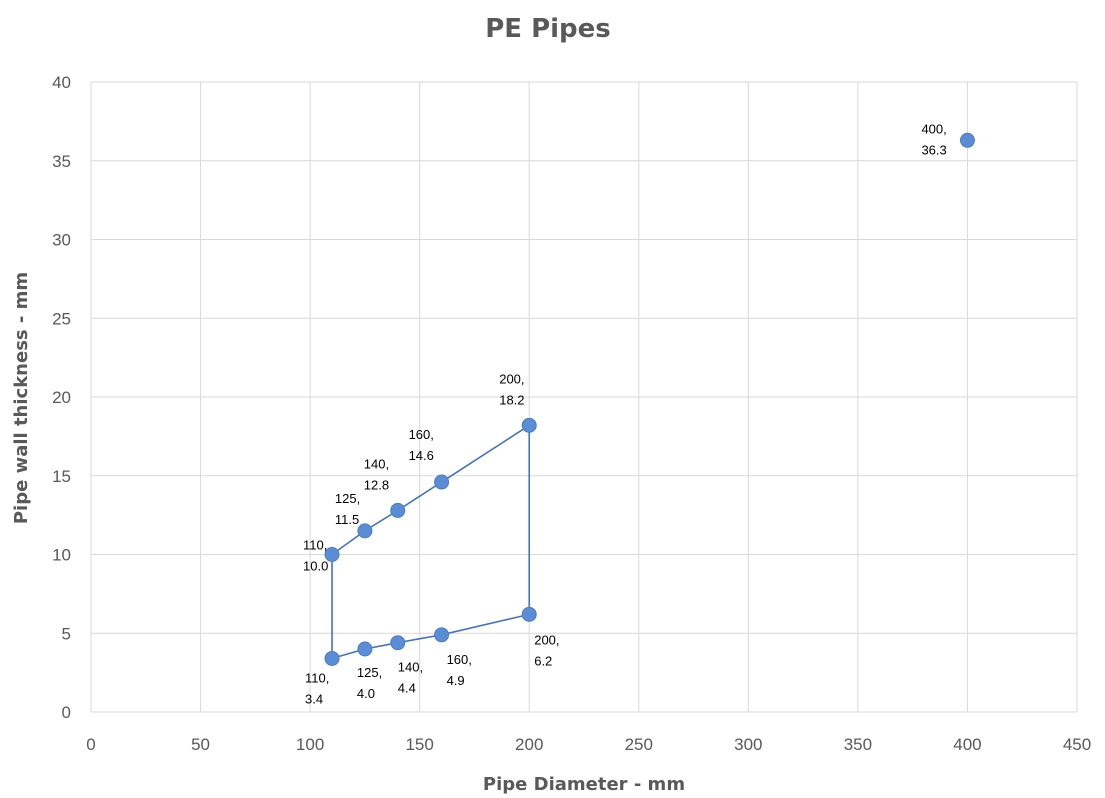  What do you see at coordinates (456, 680) in the screenshot?
I see `data-label-line: 4.9` at bounding box center [456, 680].